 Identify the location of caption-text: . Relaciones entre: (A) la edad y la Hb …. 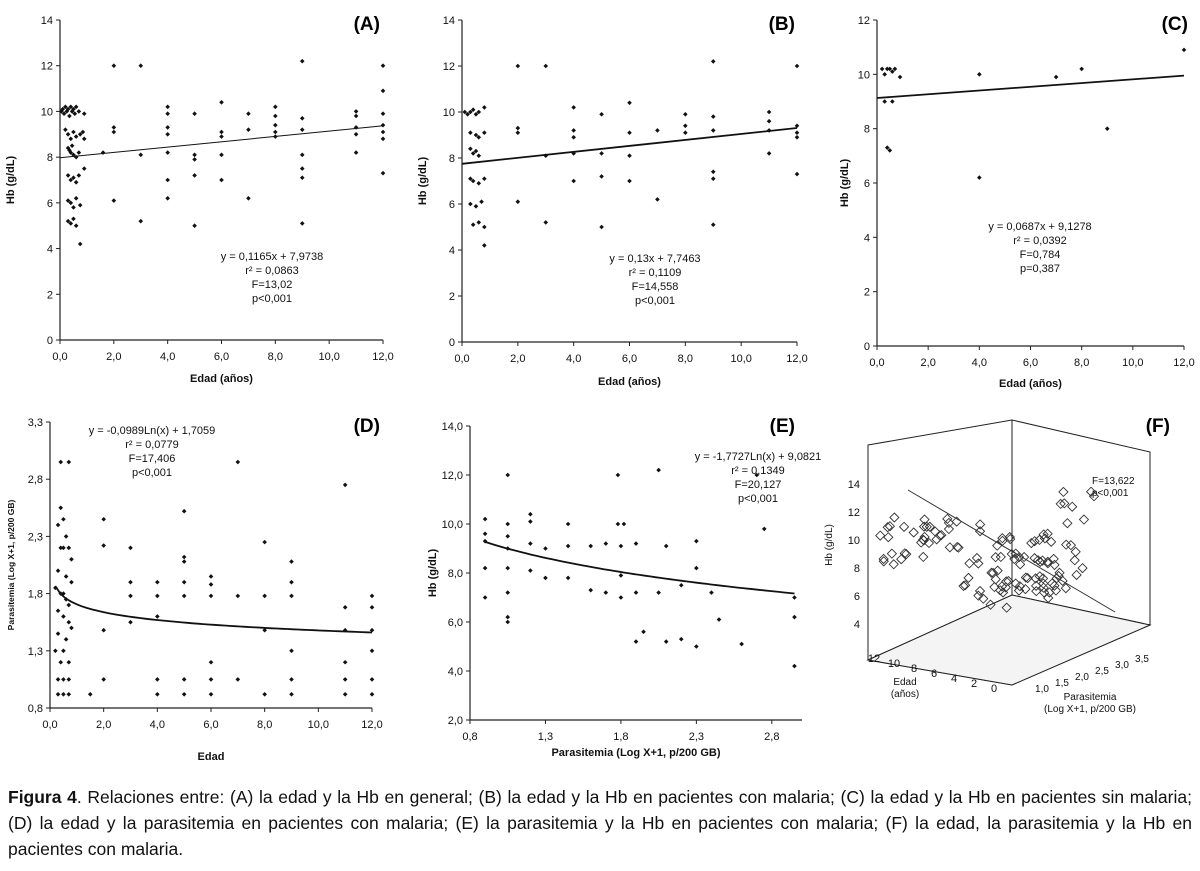
(600, 823).